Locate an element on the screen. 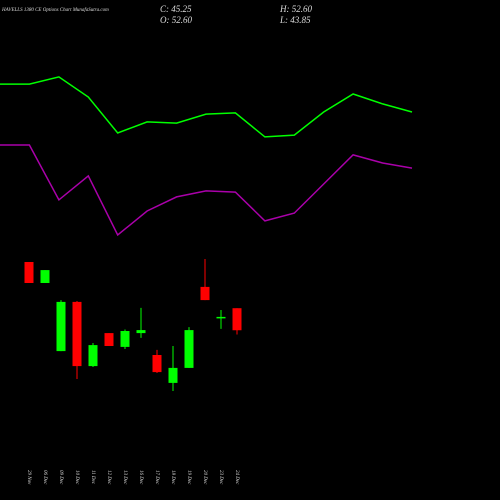 This screenshot has height=500, width=500. x-tick-label: 19 Dec is located at coordinates (188, 477).